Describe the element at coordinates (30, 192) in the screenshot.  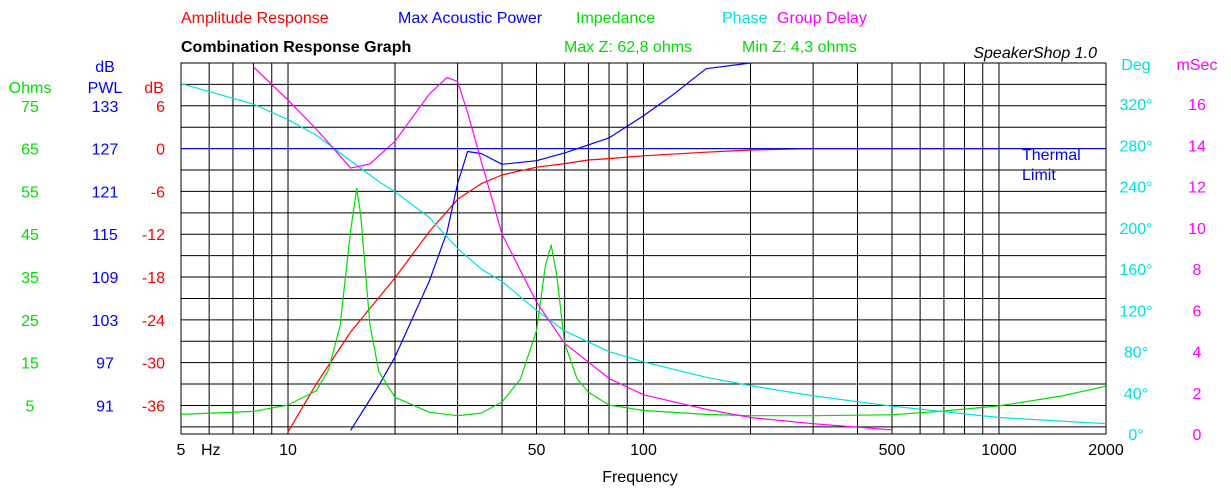
I see `ohms-tick-label: 55` at that location.